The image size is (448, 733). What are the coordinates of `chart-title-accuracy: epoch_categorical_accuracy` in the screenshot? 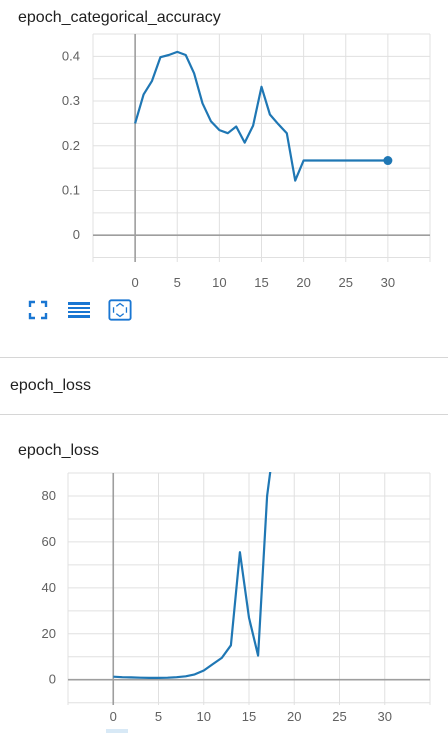 It's located at (119, 17).